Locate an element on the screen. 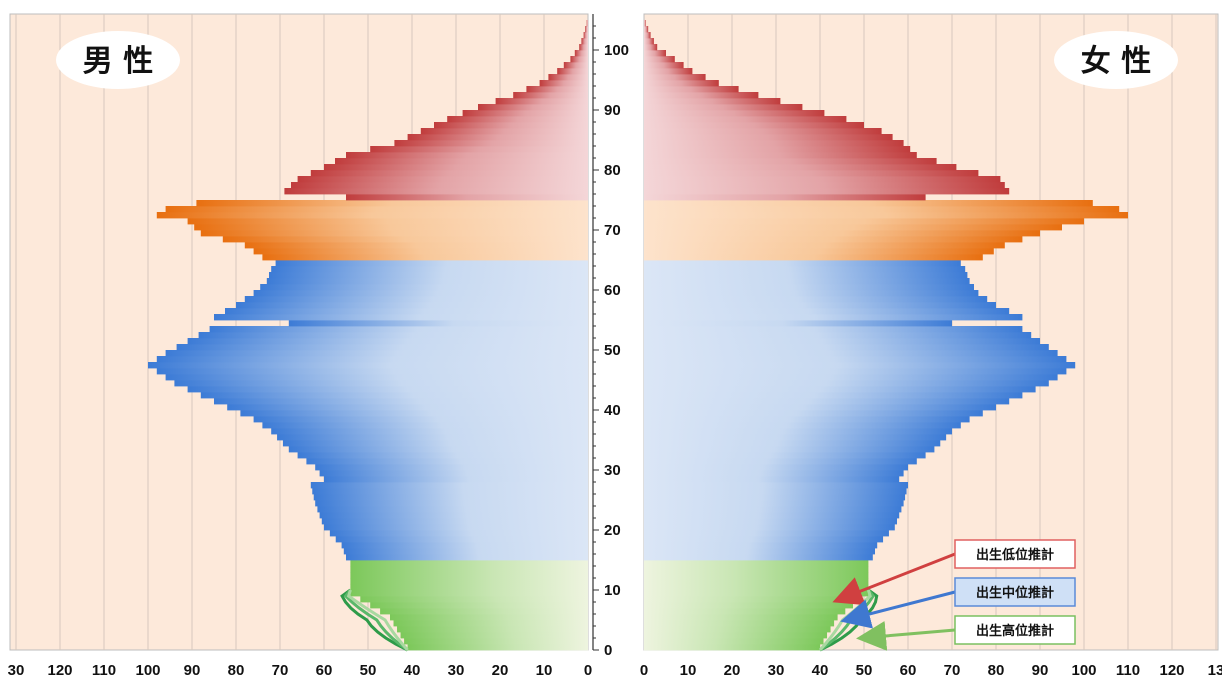 The height and width of the screenshot is (686, 1222). x-tick-label-left: 70 is located at coordinates (280, 670).